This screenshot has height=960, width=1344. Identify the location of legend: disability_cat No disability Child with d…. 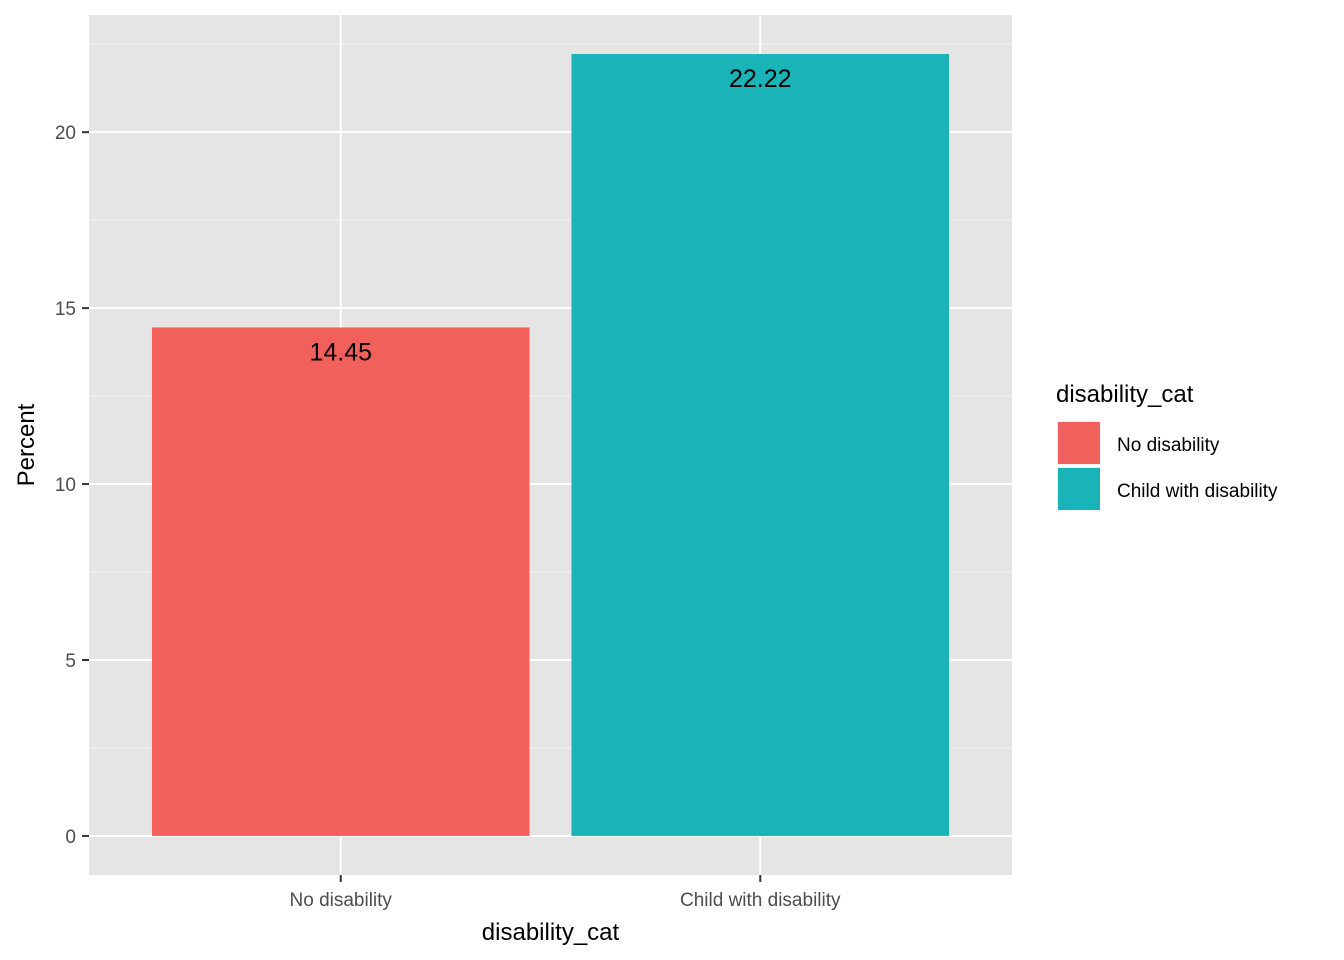
(1167, 446).